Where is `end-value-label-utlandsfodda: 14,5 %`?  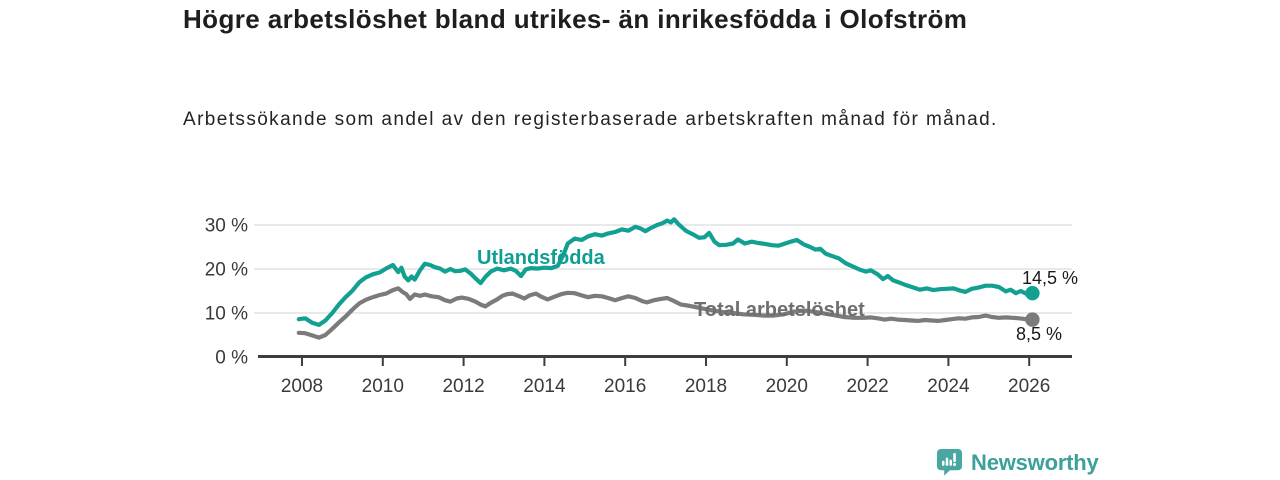
end-value-label-utlandsfodda: 14,5 % is located at coordinates (1050, 278).